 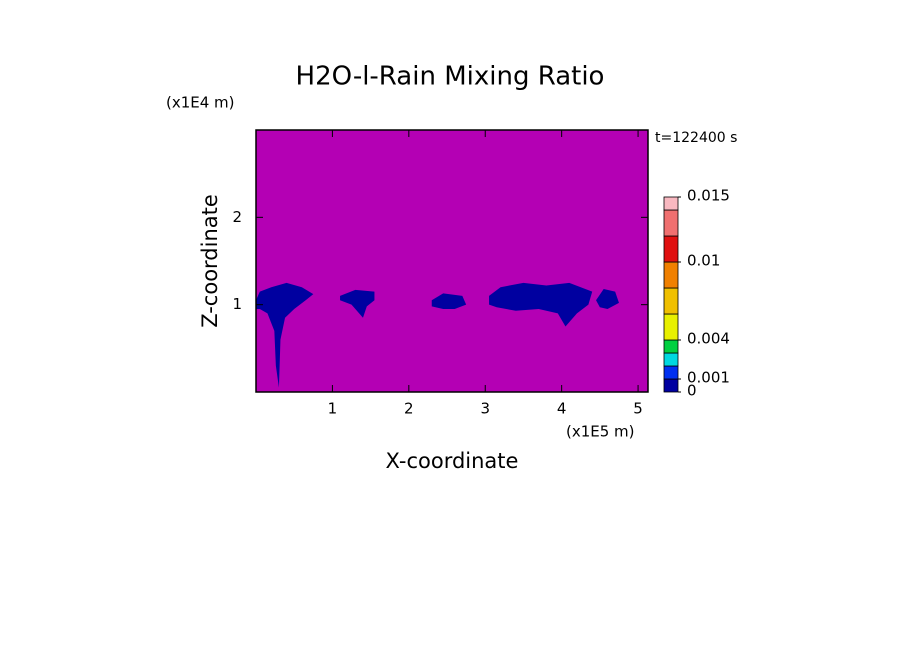 I want to click on x-tick-label: 4, so click(x=562, y=409).